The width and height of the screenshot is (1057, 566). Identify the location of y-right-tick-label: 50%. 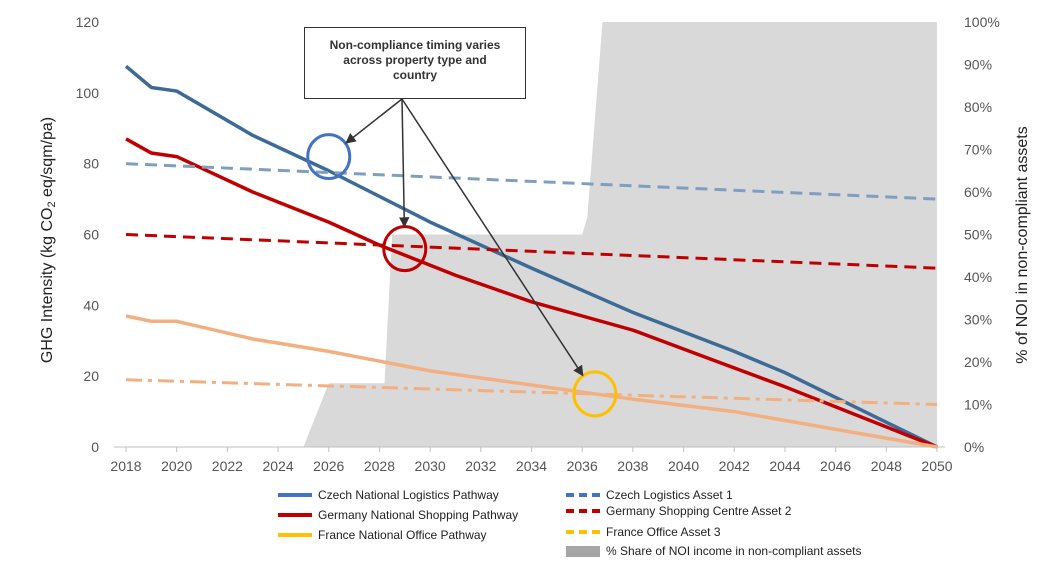
(978, 235).